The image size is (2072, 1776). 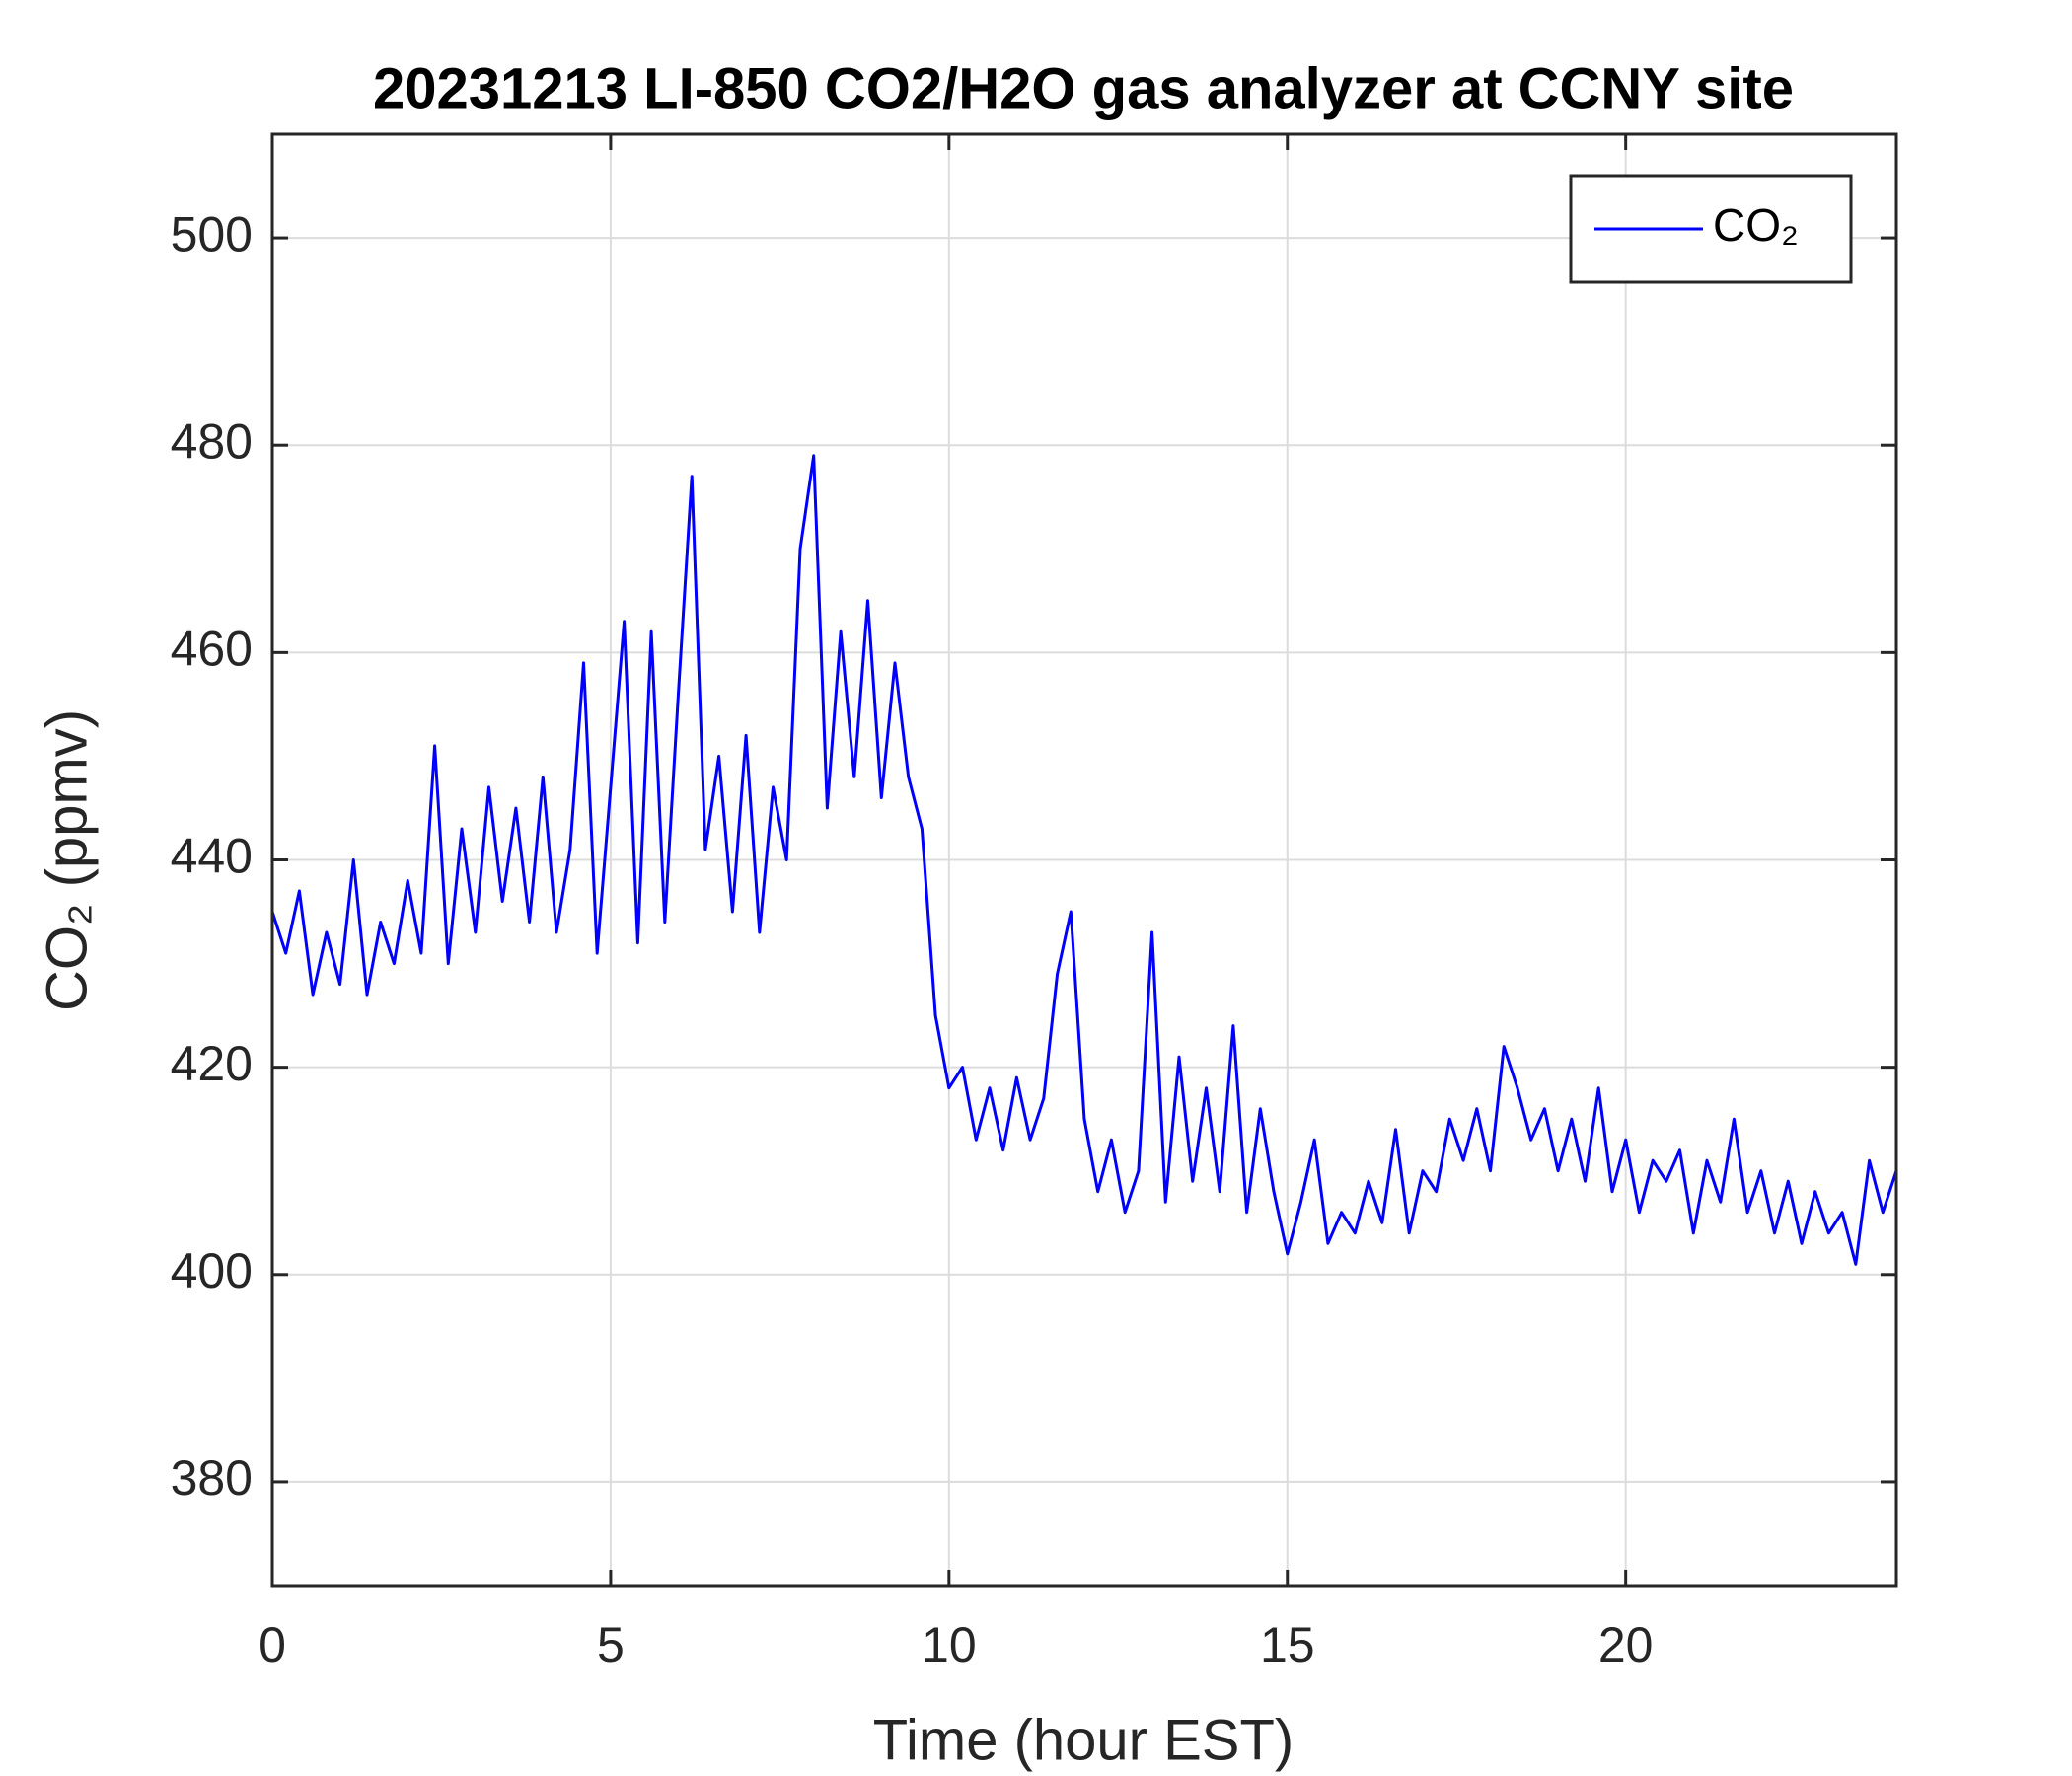 I want to click on y-tick-label: 500, so click(x=212, y=234).